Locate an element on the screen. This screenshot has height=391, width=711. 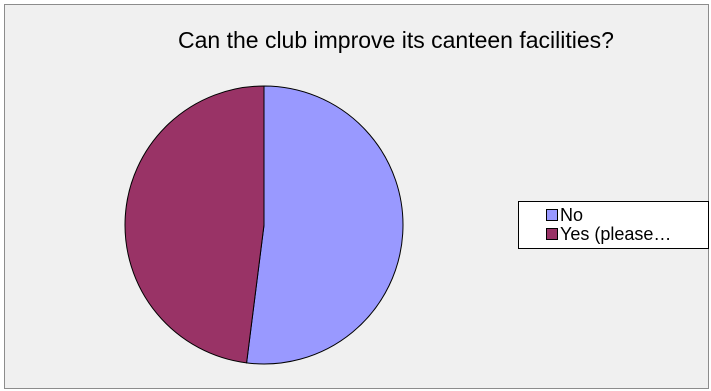
legend-swatch-no is located at coordinates (552, 215).